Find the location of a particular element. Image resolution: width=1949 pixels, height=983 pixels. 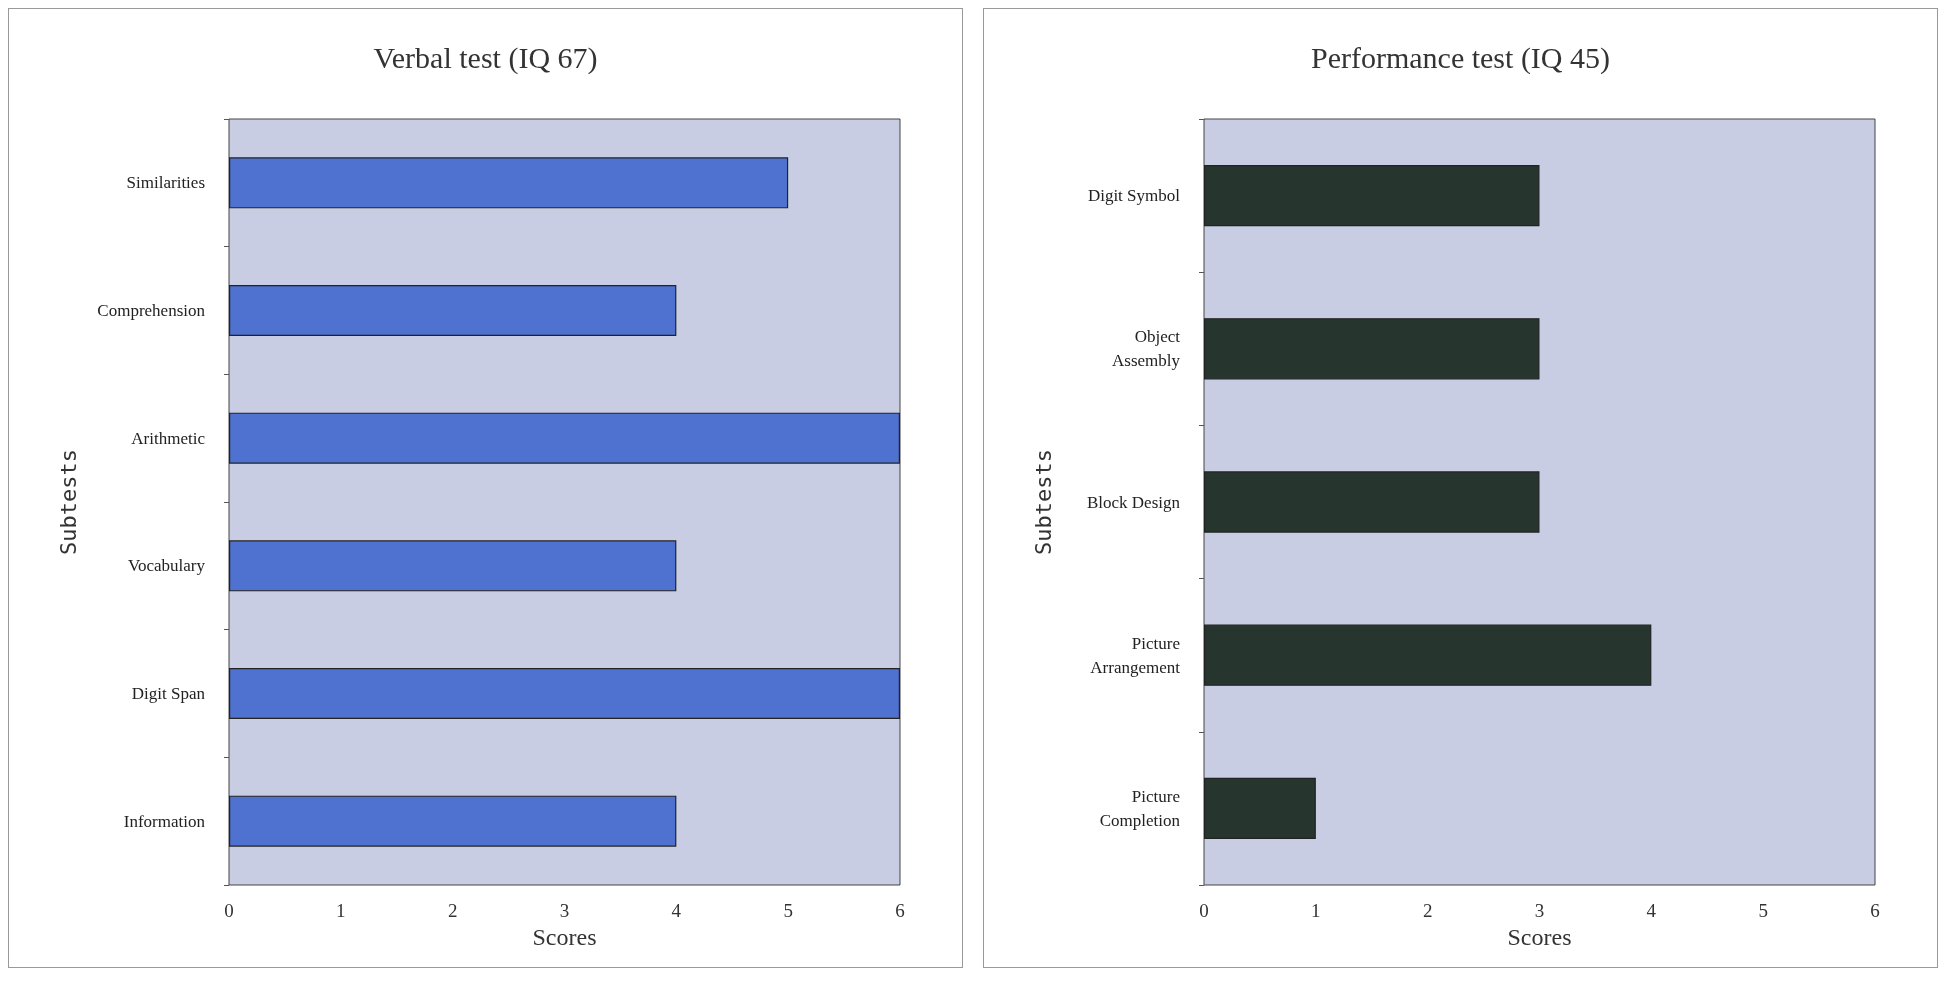

y-tick-label: Information is located at coordinates (164, 821).